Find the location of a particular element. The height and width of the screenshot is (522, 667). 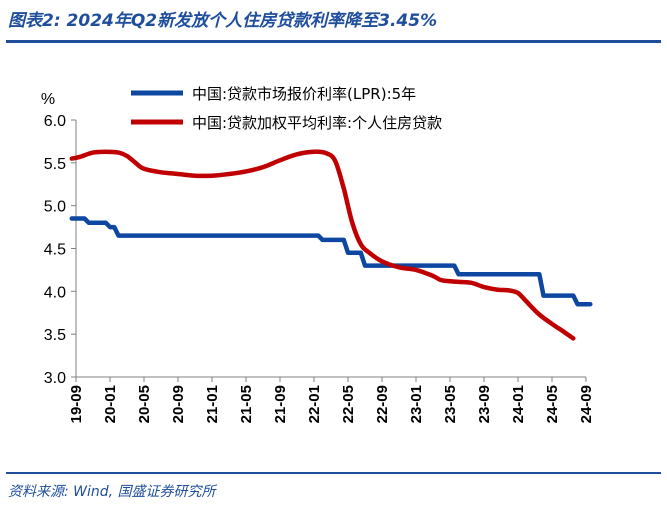

x-tick-label: 20-01 is located at coordinates (110, 404).